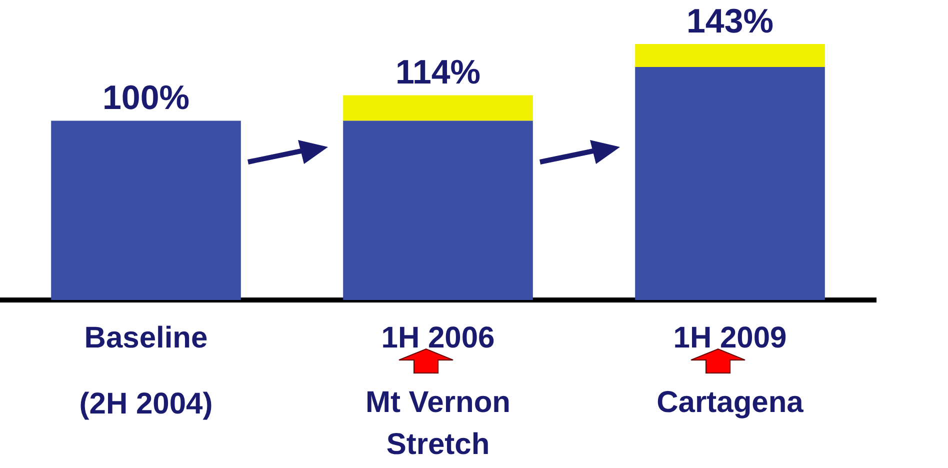  I want to click on text: Mt Vernon Stretch, so click(438, 424).